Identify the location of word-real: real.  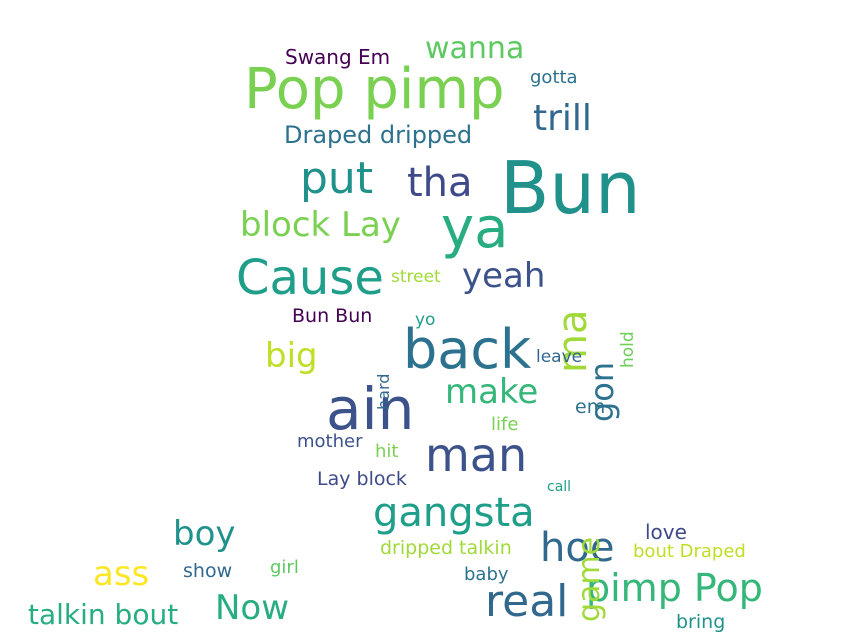
(527, 601).